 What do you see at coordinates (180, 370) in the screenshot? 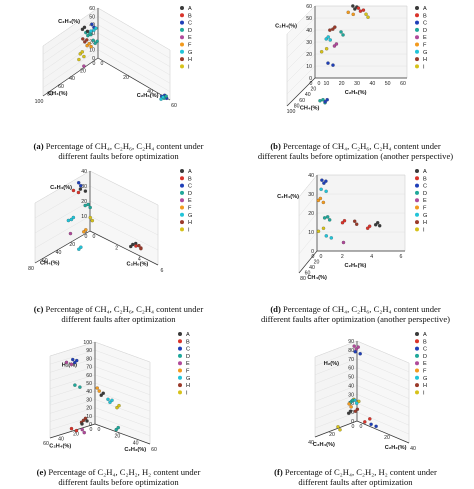
I see `legend-marker-F` at bounding box center [180, 370].